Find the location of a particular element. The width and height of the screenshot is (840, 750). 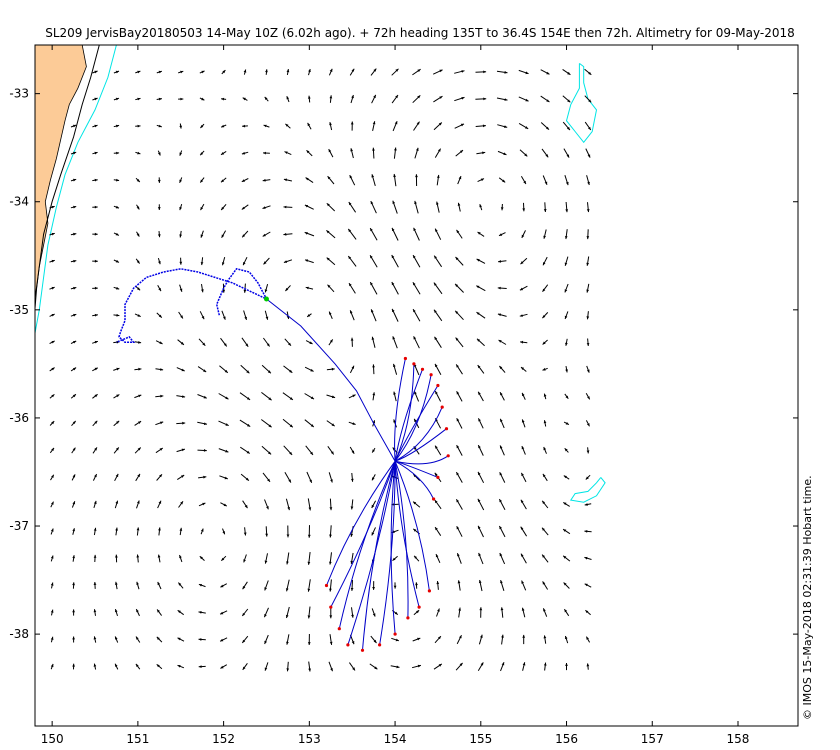

x-tick-label: 152 is located at coordinates (223, 739).